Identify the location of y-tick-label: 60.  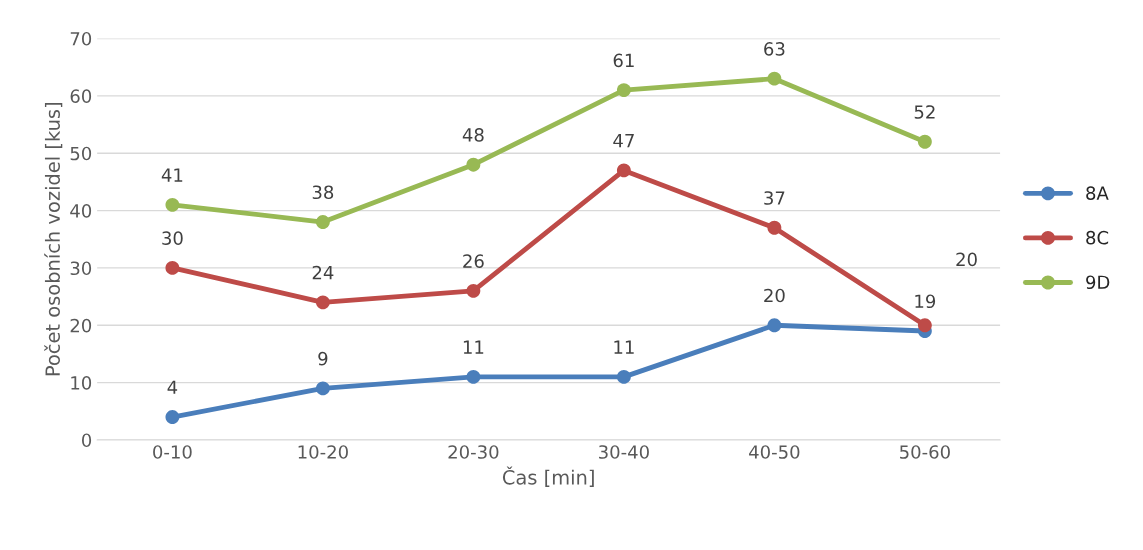
(81, 96).